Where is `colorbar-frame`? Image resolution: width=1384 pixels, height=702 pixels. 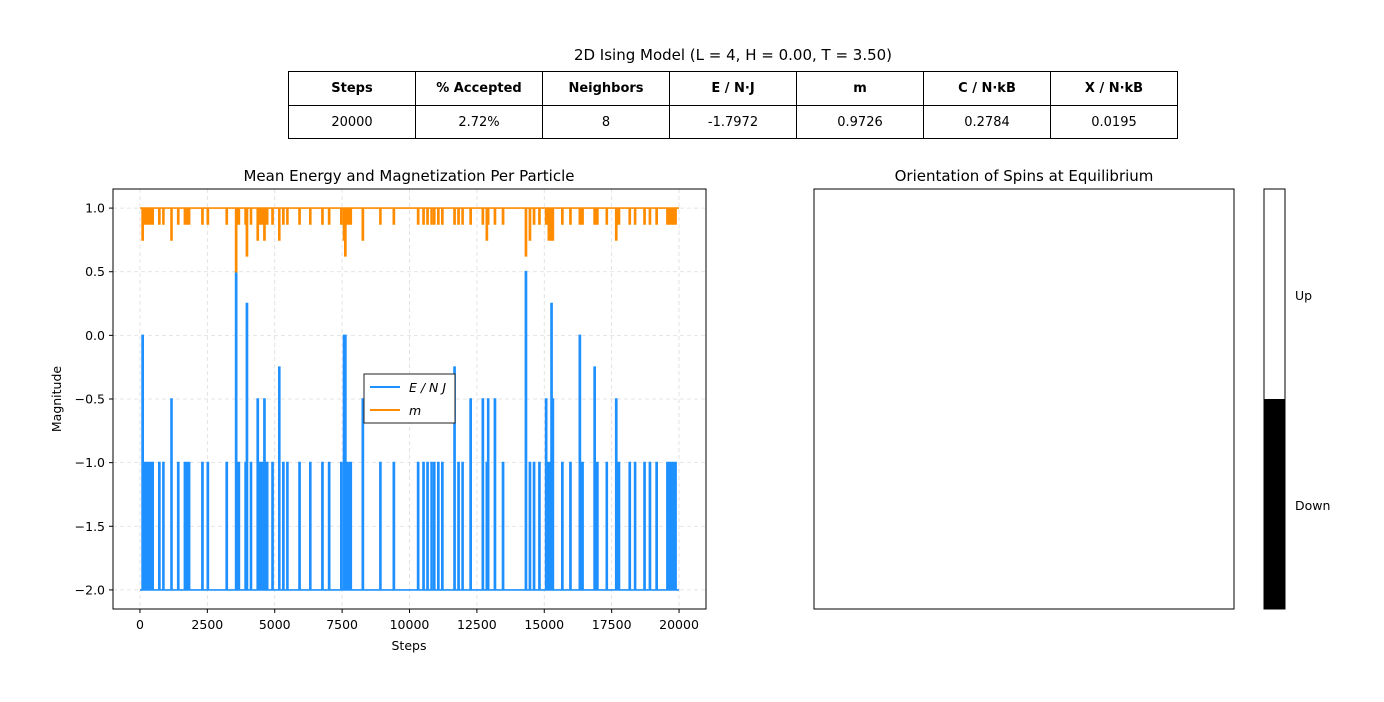
colorbar-frame is located at coordinates (1274, 399).